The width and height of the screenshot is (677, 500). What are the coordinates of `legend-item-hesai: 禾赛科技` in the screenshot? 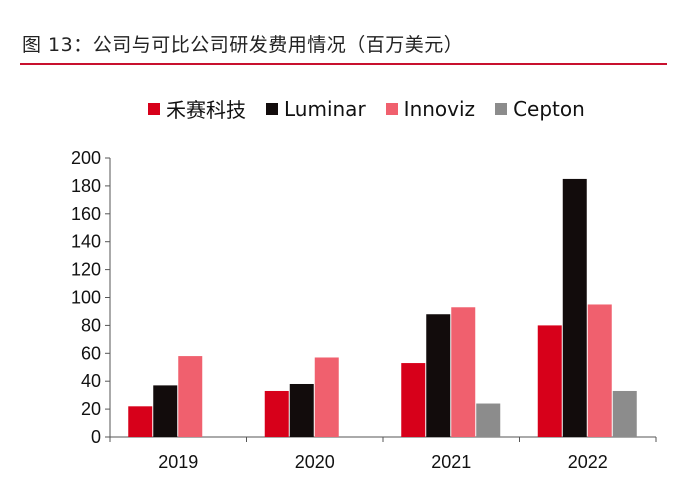 It's located at (197, 108).